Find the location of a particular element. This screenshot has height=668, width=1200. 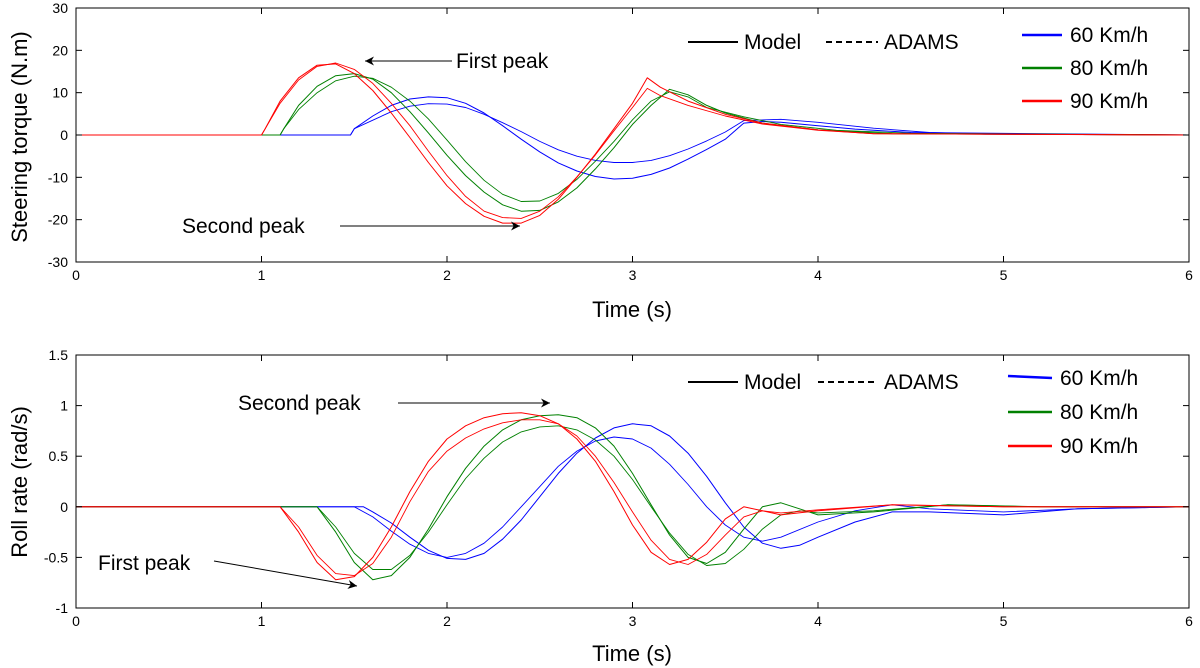

series-line-60-km-h-adams is located at coordinates (633, 133).